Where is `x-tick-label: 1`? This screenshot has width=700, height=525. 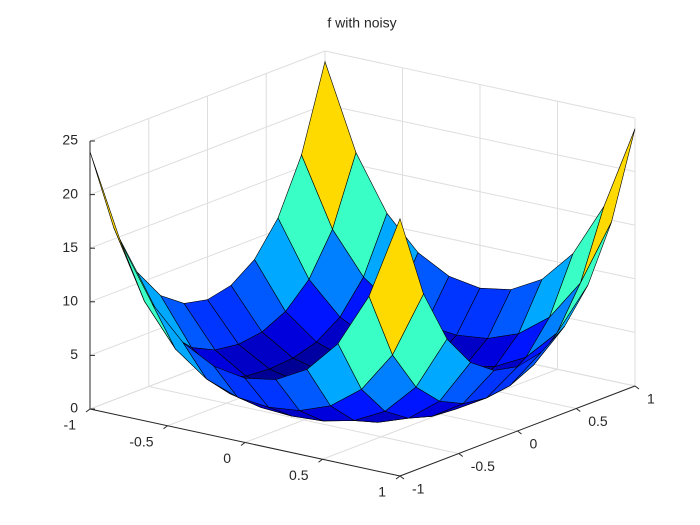
x-tick-label: 1 is located at coordinates (382, 492).